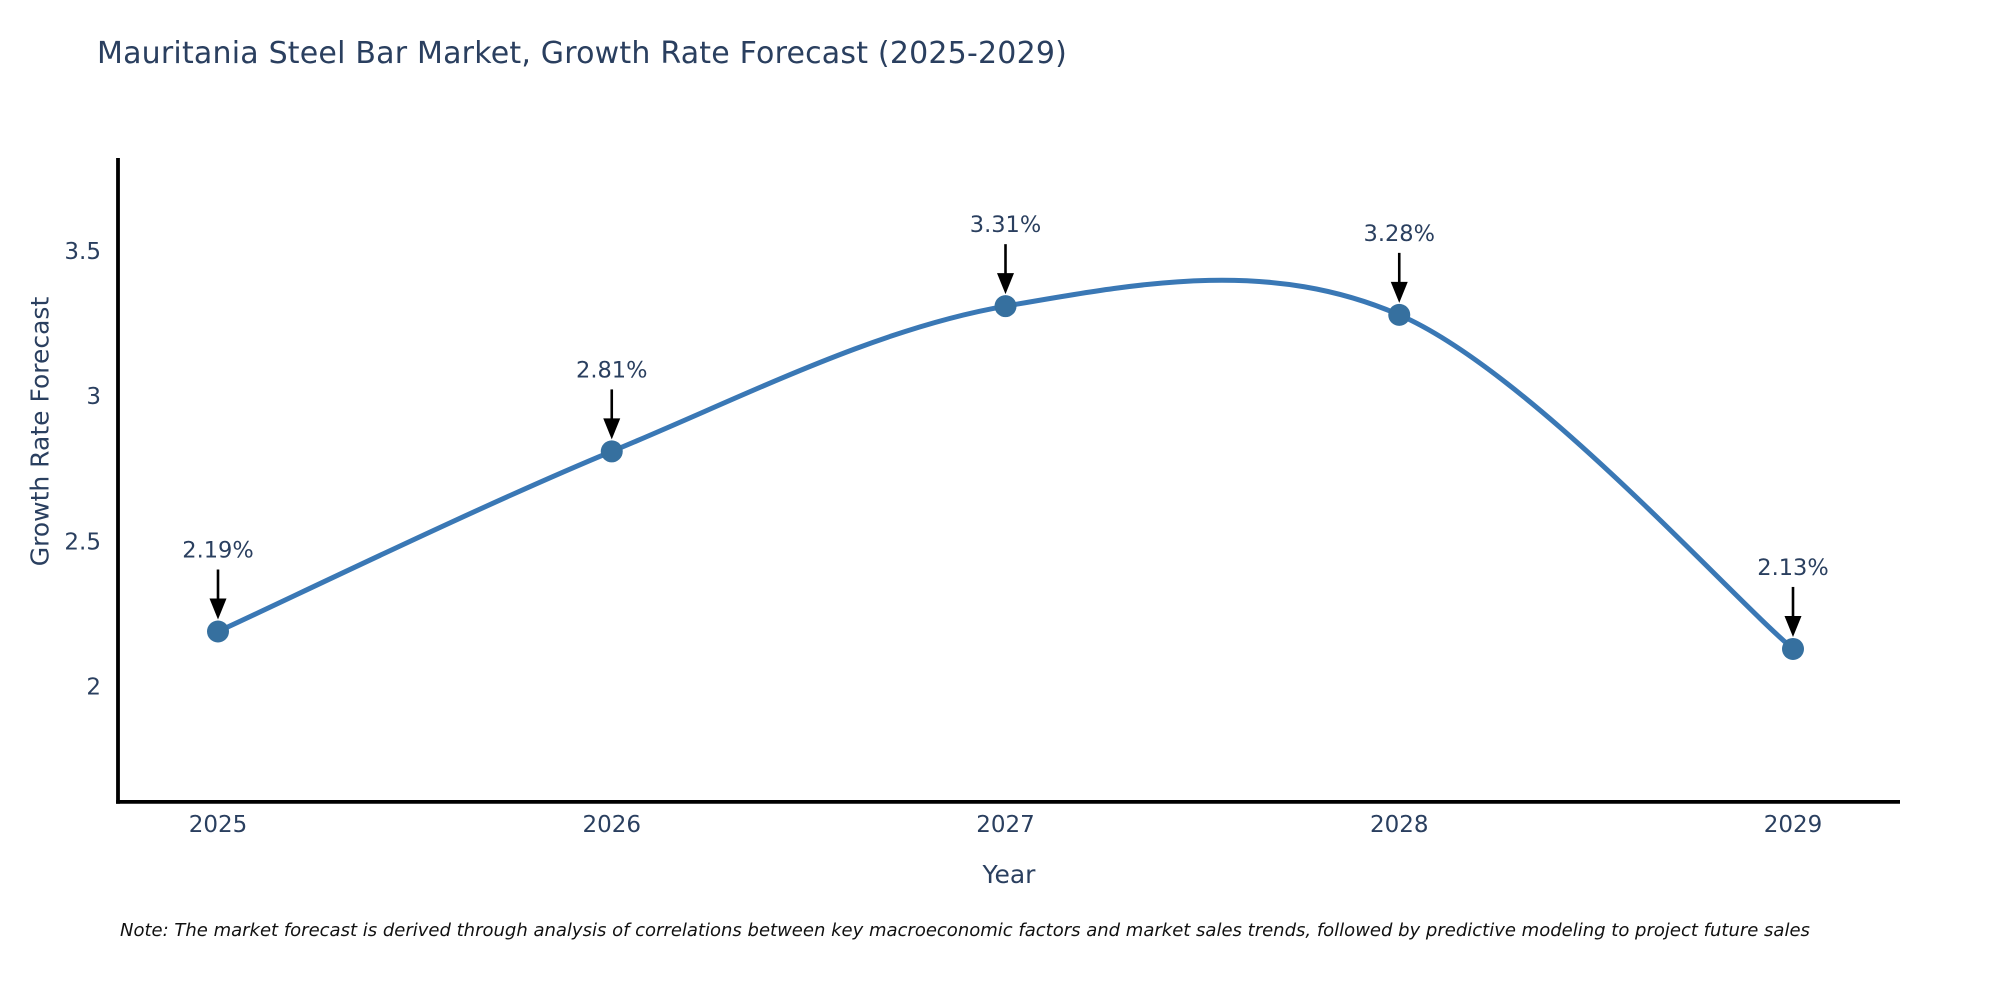 The width and height of the screenshot is (2000, 1000). I want to click on data-point-label: 2.19%, so click(217, 551).